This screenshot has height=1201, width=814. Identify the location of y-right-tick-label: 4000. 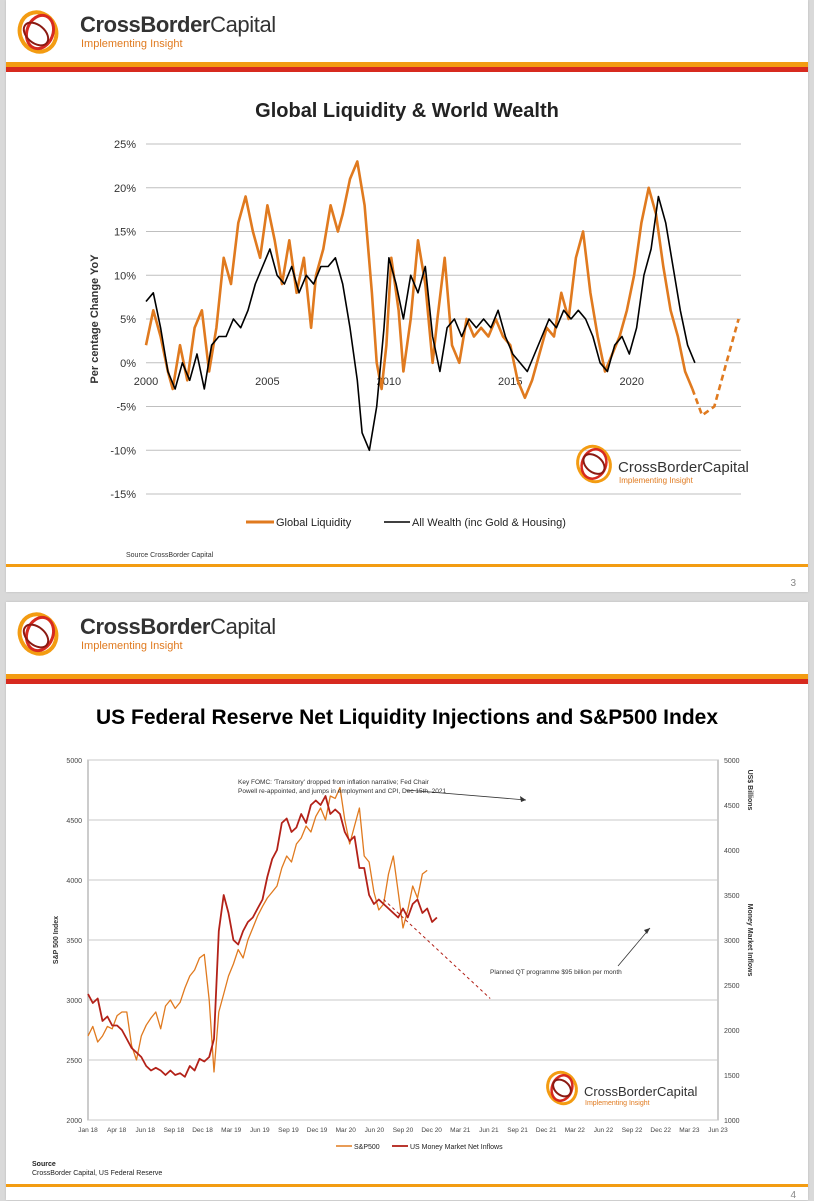
(732, 851).